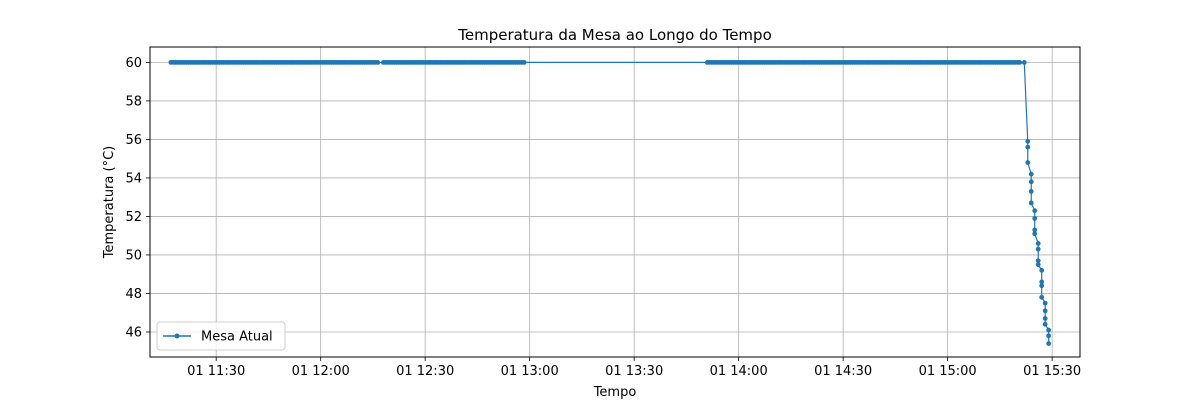 This screenshot has width=1200, height=400. Describe the element at coordinates (133, 178) in the screenshot. I see `y-tick-label: 54` at that location.